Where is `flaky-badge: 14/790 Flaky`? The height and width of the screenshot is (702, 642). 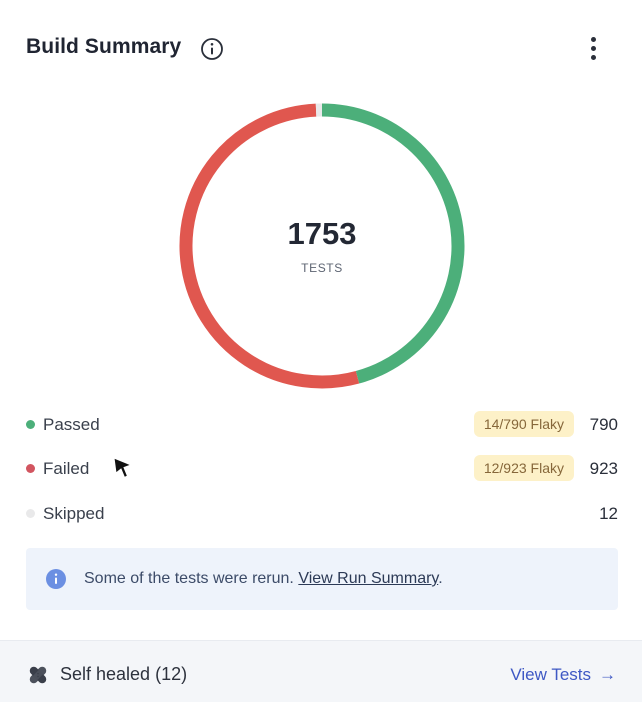 flaky-badge: 14/790 Flaky is located at coordinates (523, 424).